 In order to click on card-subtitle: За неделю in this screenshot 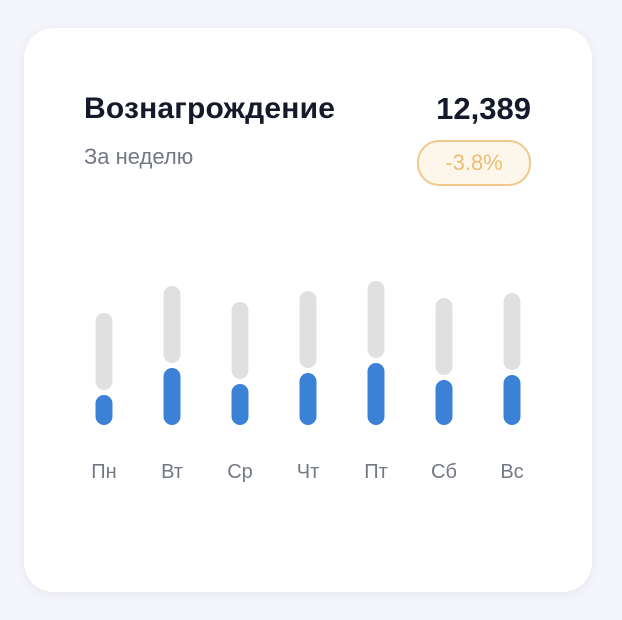, I will do `click(139, 156)`.